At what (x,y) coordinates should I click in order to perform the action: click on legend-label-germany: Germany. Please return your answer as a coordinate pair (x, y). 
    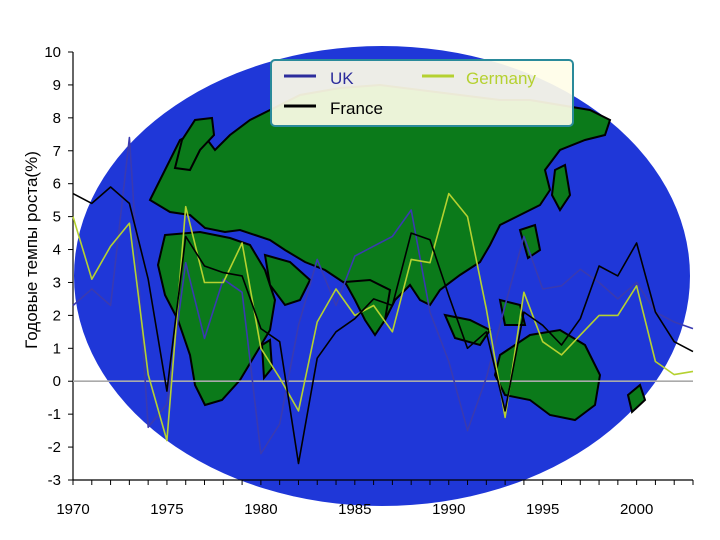
    Looking at the image, I should click on (501, 78).